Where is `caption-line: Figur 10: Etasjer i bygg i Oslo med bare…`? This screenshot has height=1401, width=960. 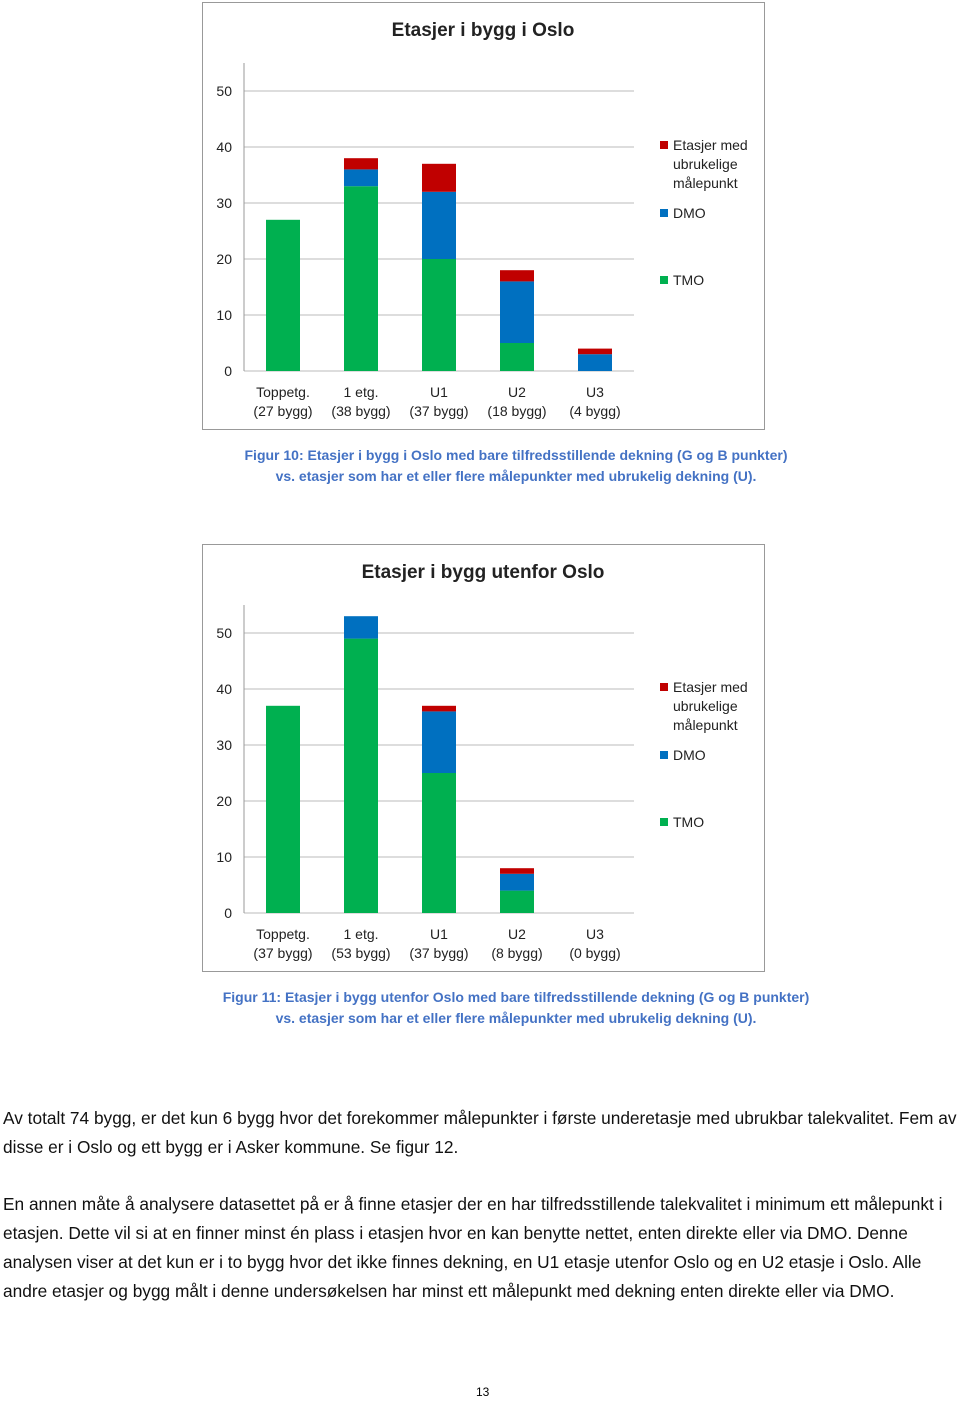
caption-line: Figur 10: Etasjer i bygg i Oslo med bare… is located at coordinates (516, 455).